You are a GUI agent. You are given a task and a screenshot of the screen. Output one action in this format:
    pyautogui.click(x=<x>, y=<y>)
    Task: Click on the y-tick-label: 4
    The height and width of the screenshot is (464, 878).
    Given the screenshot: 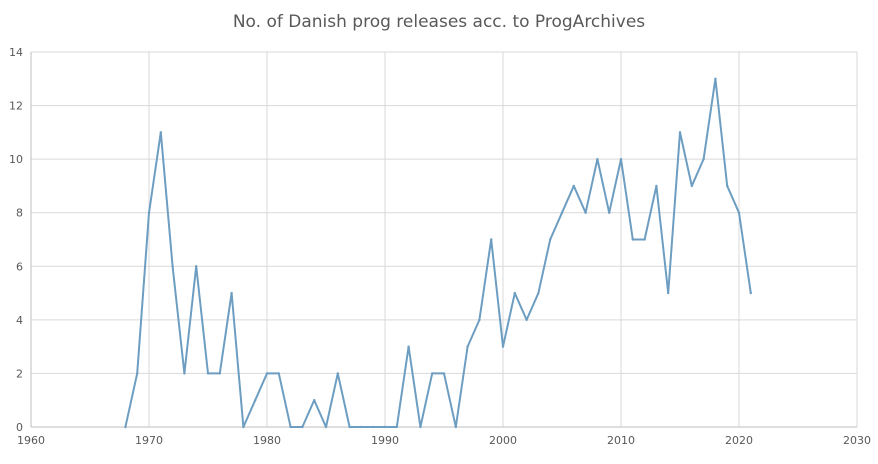 What is the action you would take?
    pyautogui.click(x=19, y=320)
    